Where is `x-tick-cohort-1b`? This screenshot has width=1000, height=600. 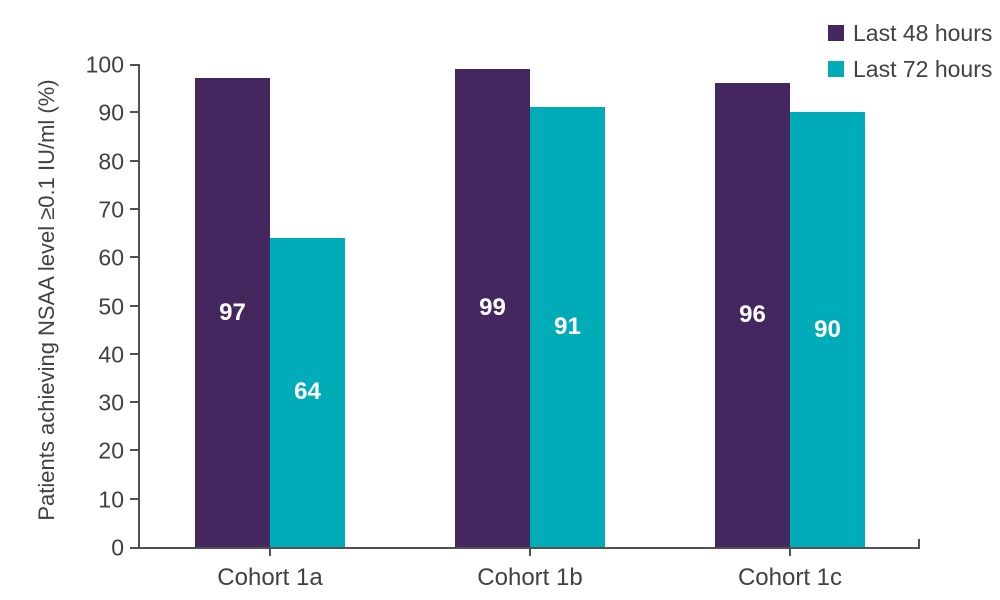
x-tick-cohort-1b is located at coordinates (530, 552).